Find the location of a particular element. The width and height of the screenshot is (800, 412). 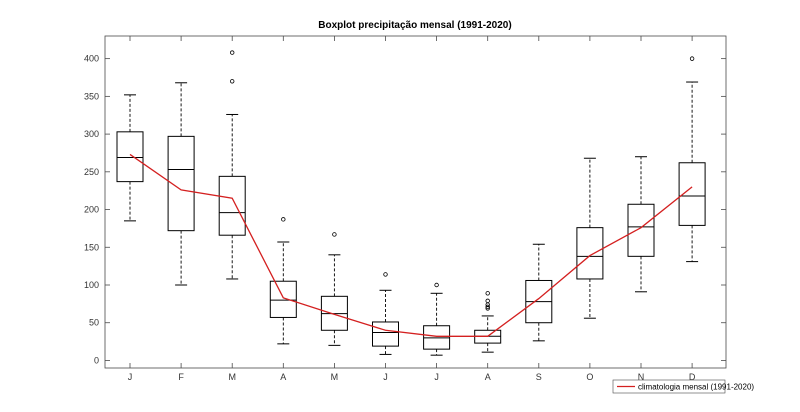

y-tick-label: 150 is located at coordinates (91, 247).